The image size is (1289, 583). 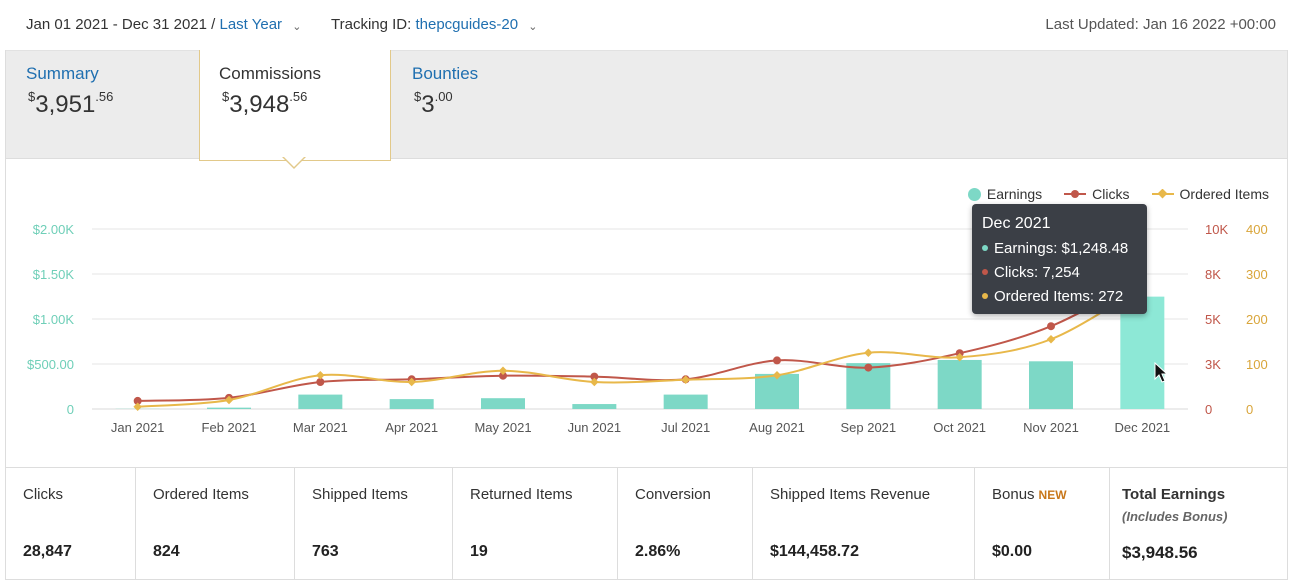 What do you see at coordinates (201, 494) in the screenshot?
I see `stat-label: Ordered Items` at bounding box center [201, 494].